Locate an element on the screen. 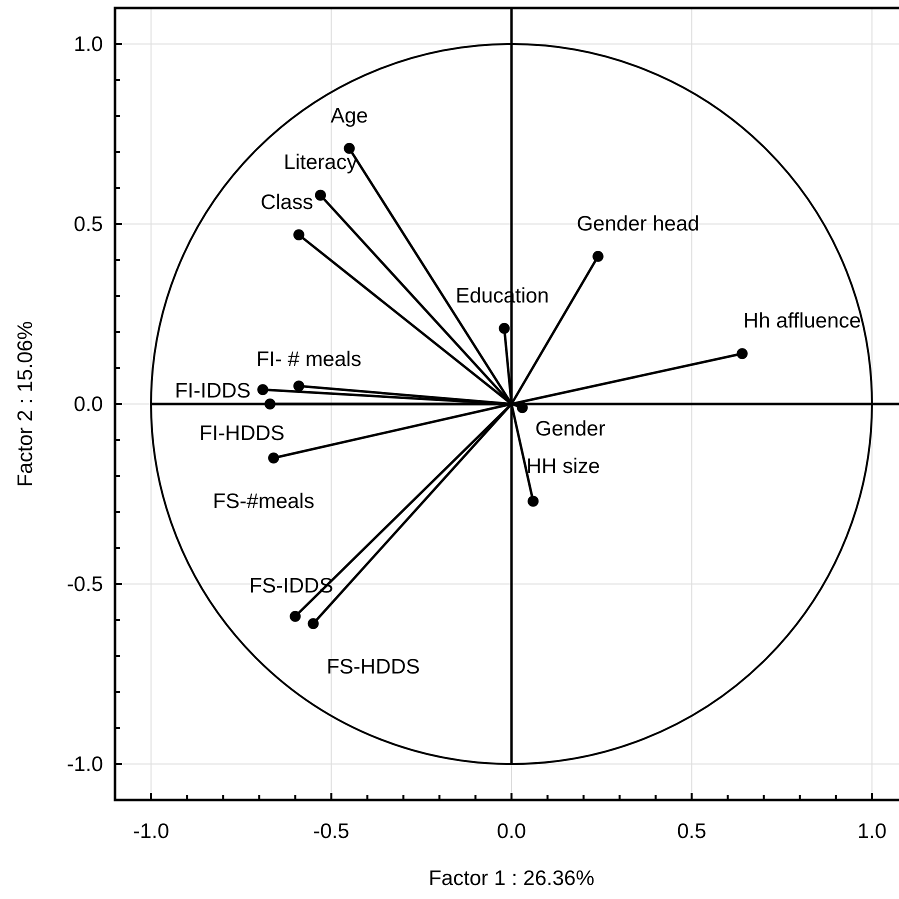 The height and width of the screenshot is (899, 899). x-axis-title: Factor 1 : 26.36% is located at coordinates (511, 878).